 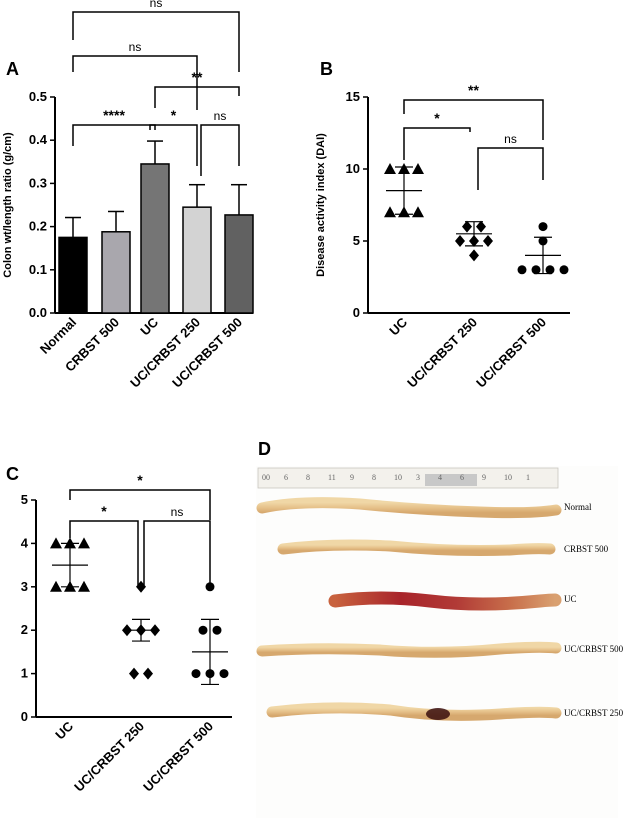 I want to click on photo-label-crbst500: CRBST 500, so click(x=586, y=549).